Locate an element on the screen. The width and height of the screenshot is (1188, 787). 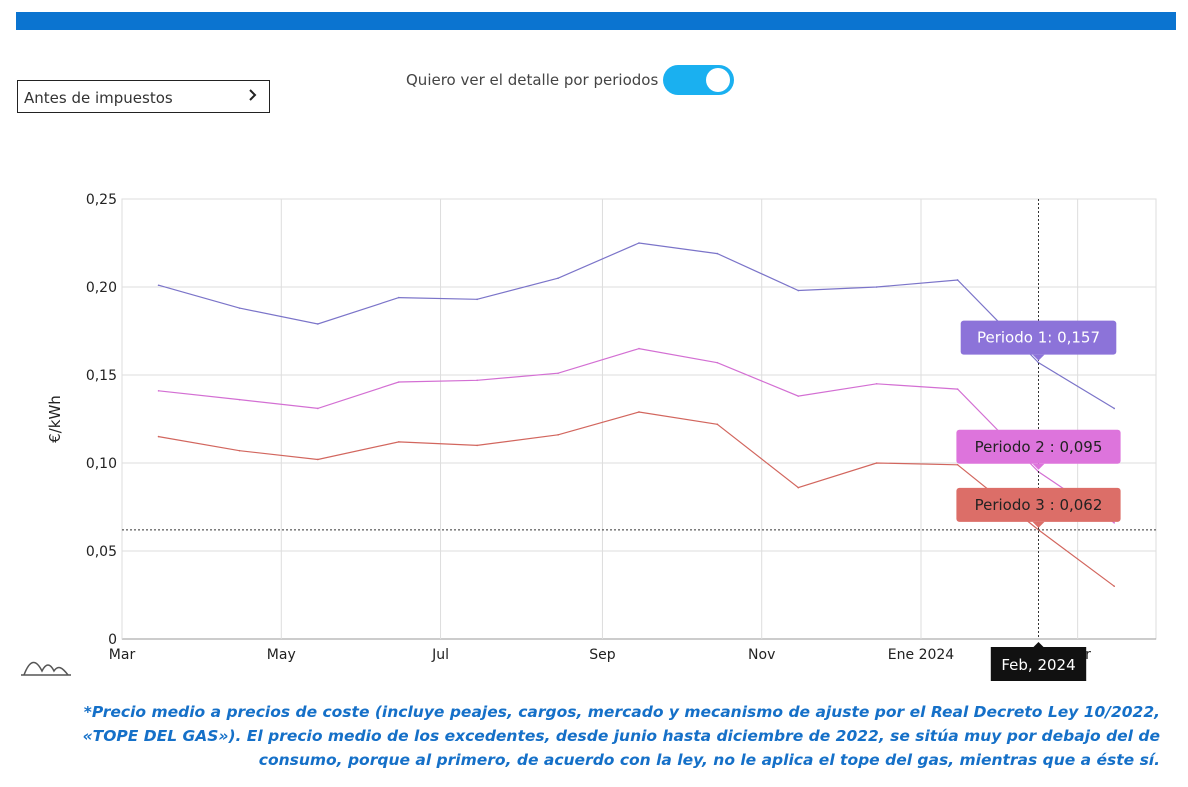
period-toggle-label: Quiero ver el detalle por periodos is located at coordinates (532, 80).